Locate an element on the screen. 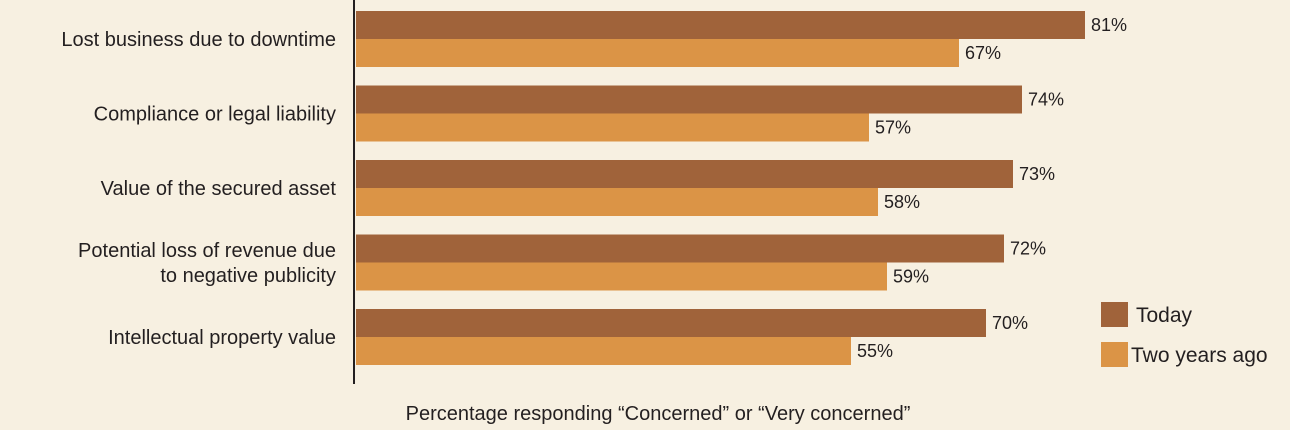 The image size is (1290, 430). category-label: to negative publicity is located at coordinates (248, 276).